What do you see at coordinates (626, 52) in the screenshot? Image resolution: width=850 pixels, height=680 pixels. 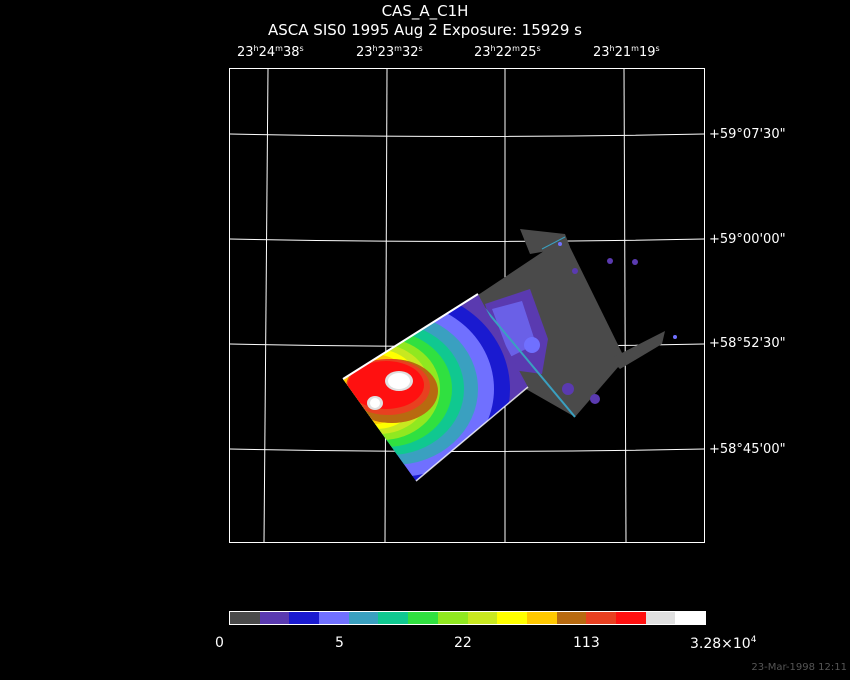 I see `ra-label: 23h21m19s` at bounding box center [626, 52].